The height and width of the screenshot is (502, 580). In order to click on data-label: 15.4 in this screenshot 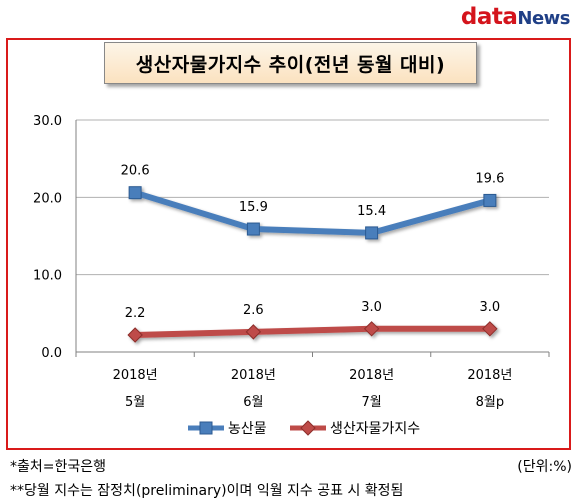, I will do `click(371, 211)`.